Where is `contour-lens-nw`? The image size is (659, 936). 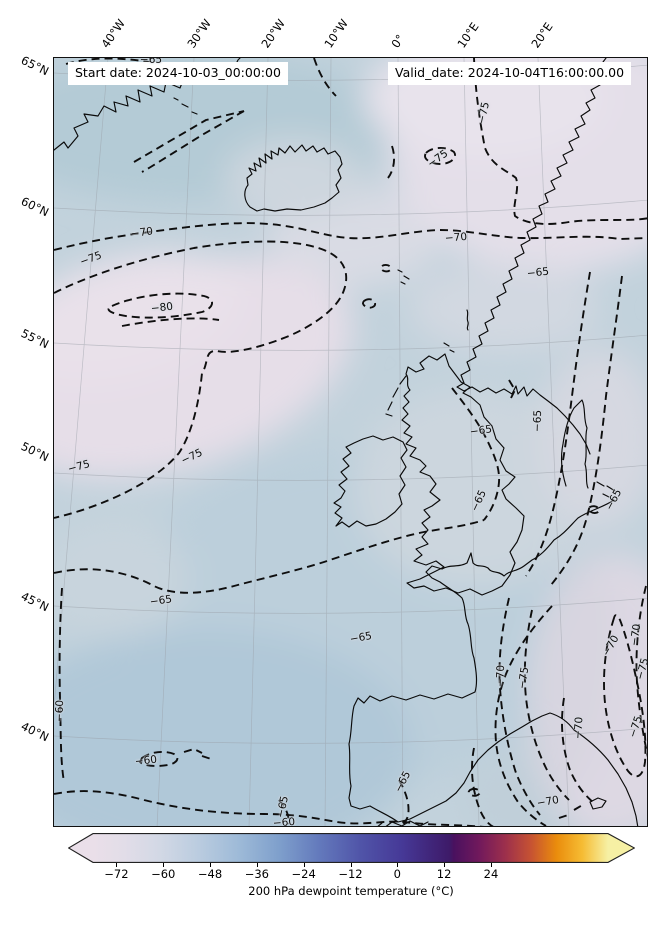 contour-lens-nw is located at coordinates (189, 141).